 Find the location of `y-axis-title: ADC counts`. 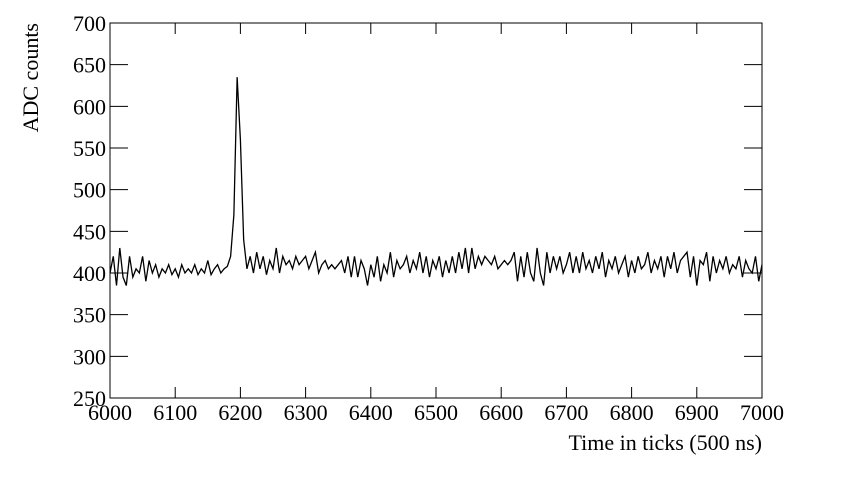

y-axis-title: ADC counts is located at coordinates (30, 77).